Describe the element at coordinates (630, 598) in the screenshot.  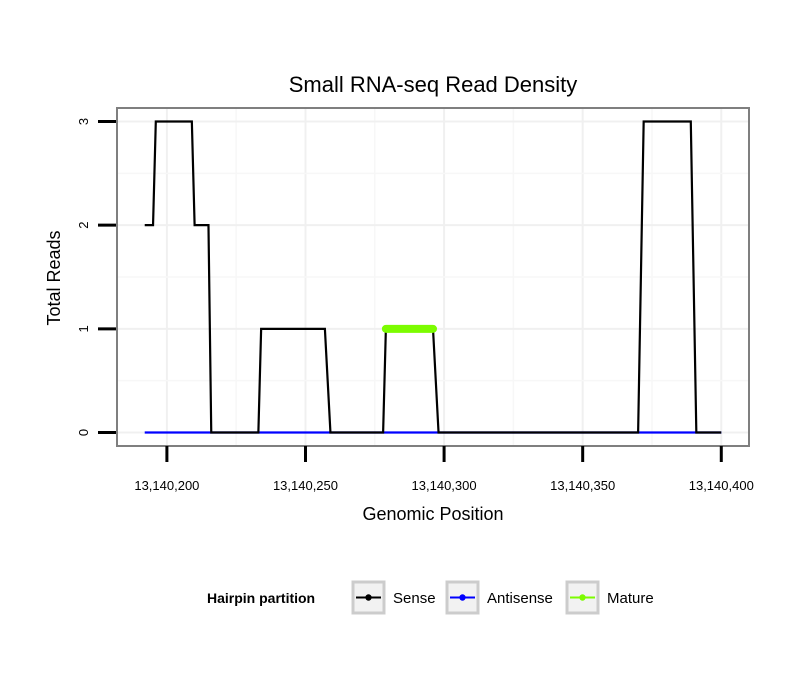
I see `legend-label-mature: Mature` at that location.